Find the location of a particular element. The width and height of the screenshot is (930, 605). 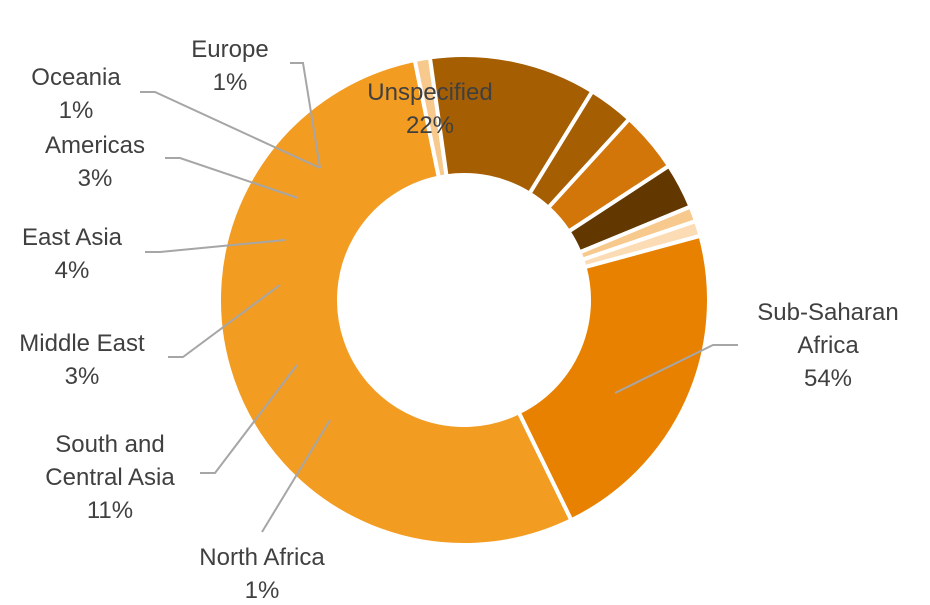

leader-line-oceania is located at coordinates (230, 130).